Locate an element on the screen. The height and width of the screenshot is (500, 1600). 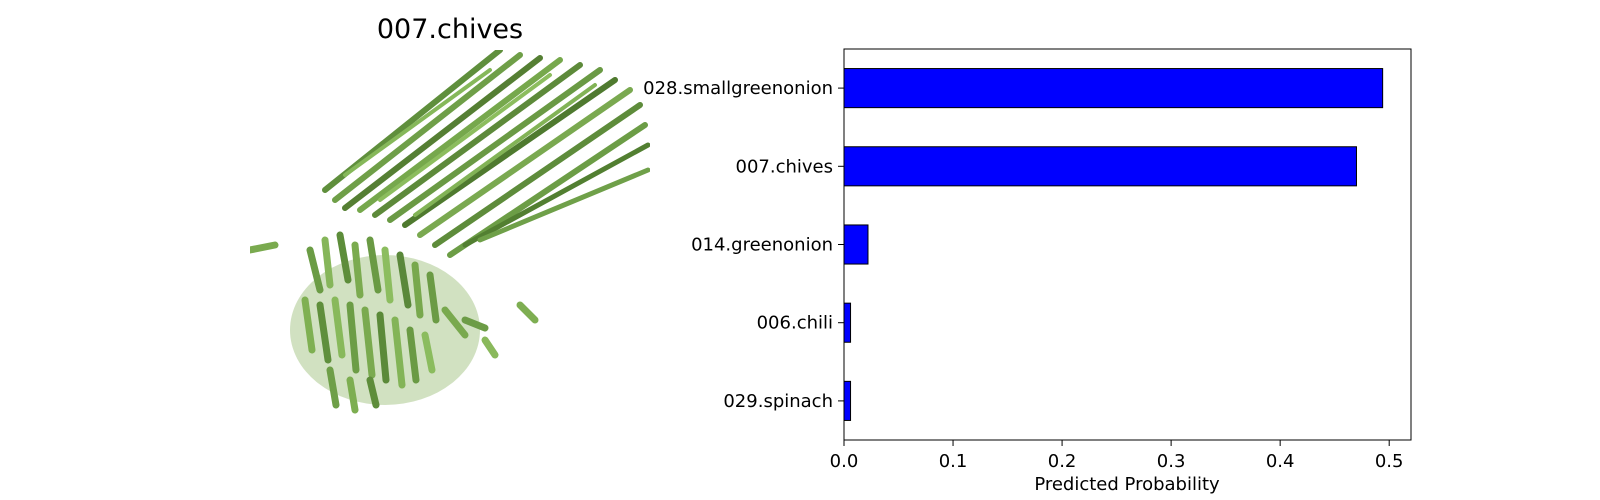
x-tick-label: 0.1 is located at coordinates (953, 461).